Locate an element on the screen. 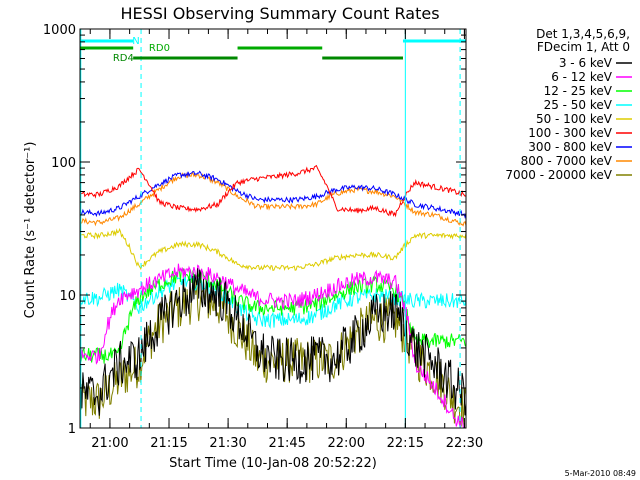 The width and height of the screenshot is (640, 480). legend-header-line-2: FDecim 1, Att 0 is located at coordinates (583, 47).